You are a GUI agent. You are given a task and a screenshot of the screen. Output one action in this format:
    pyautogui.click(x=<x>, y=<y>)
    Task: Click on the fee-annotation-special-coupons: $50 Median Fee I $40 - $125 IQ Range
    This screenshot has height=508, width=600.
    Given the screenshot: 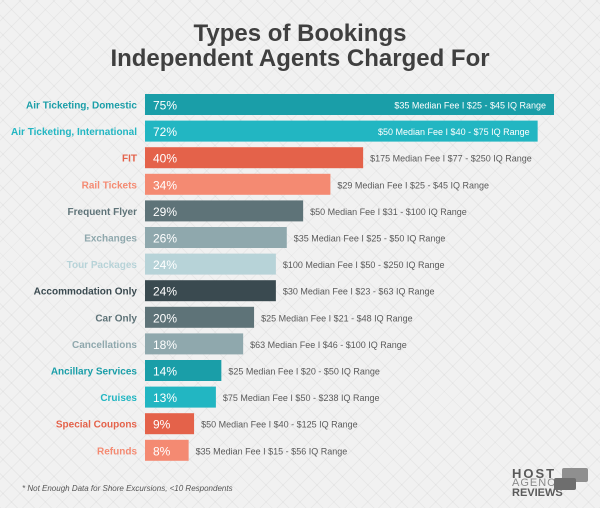 What is the action you would take?
    pyautogui.click(x=279, y=425)
    